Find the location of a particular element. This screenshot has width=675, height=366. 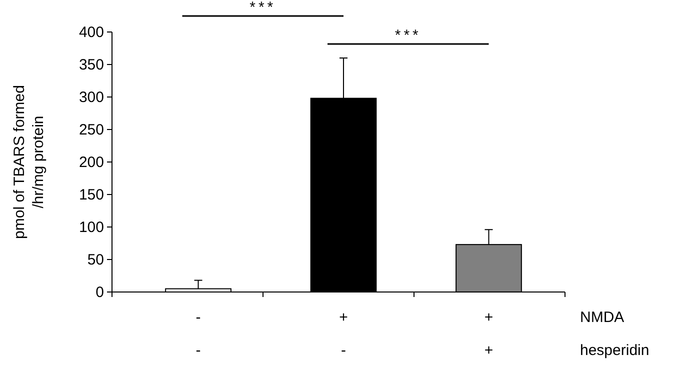

y-tick-label: 300 is located at coordinates (91, 97).